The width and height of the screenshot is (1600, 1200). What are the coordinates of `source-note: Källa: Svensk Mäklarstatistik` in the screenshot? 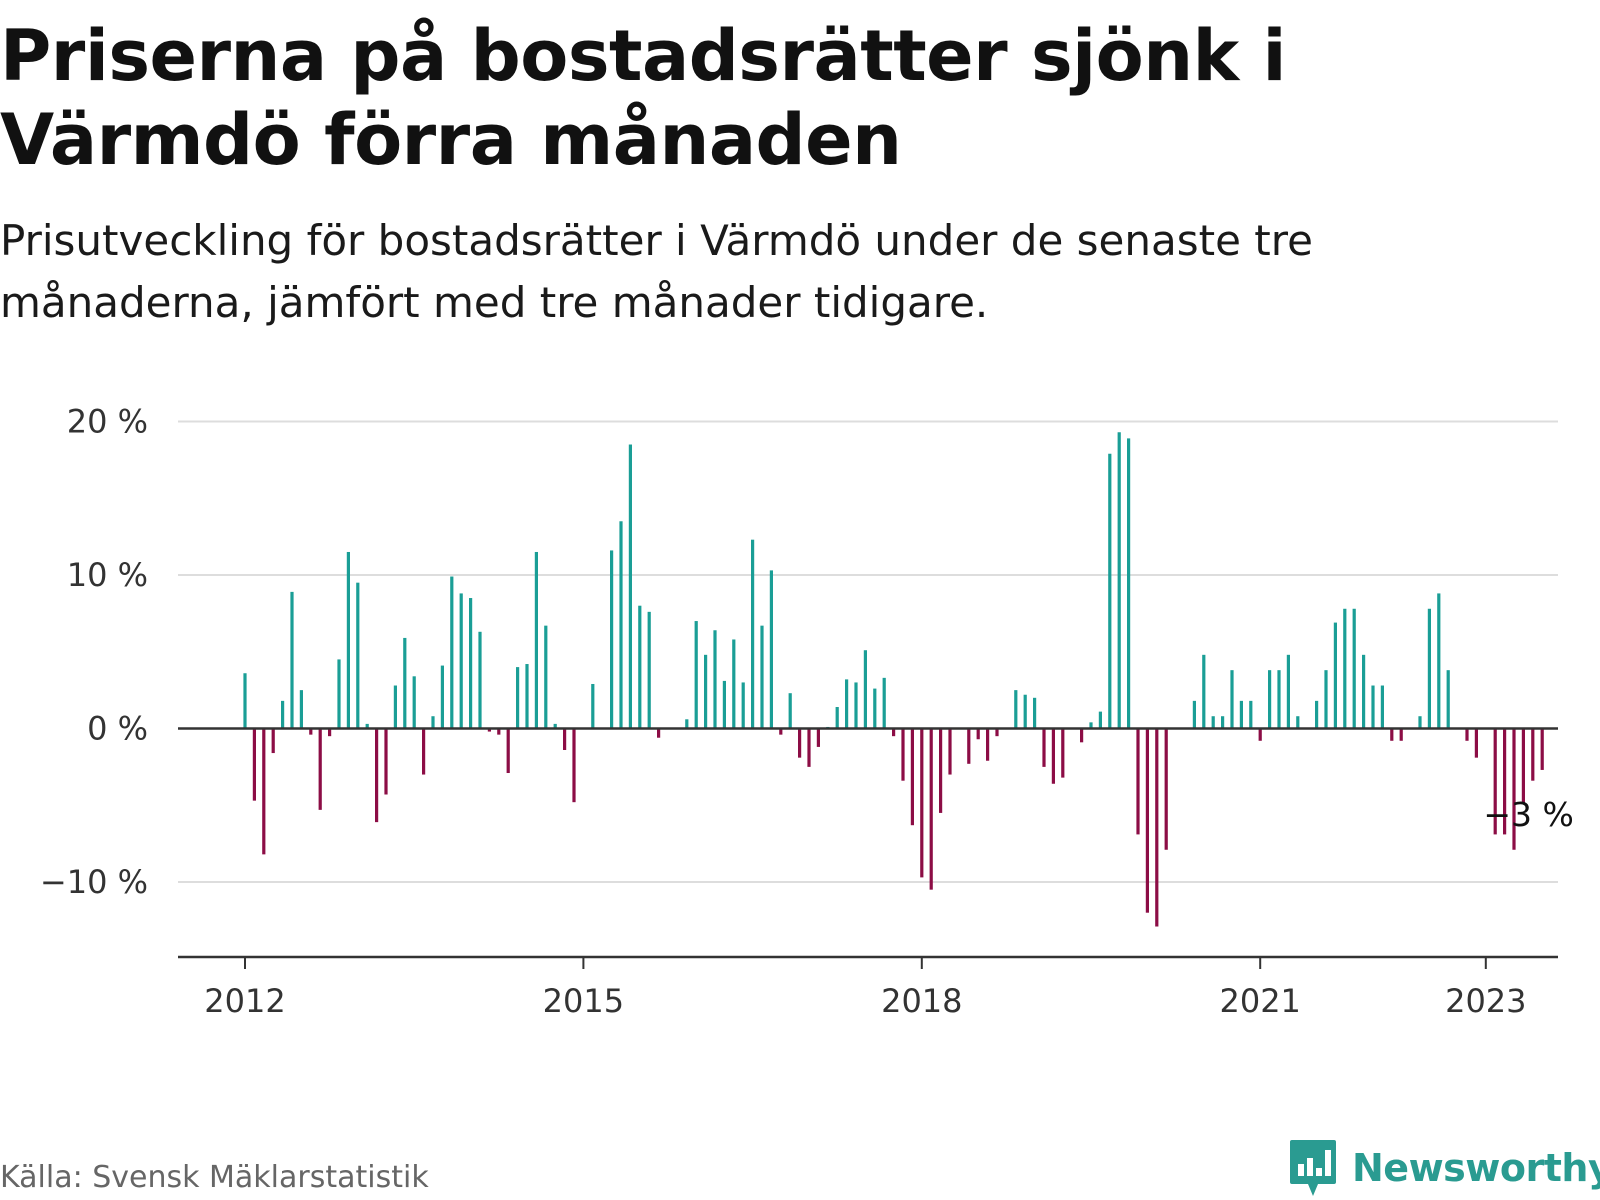 It's located at (214, 1177).